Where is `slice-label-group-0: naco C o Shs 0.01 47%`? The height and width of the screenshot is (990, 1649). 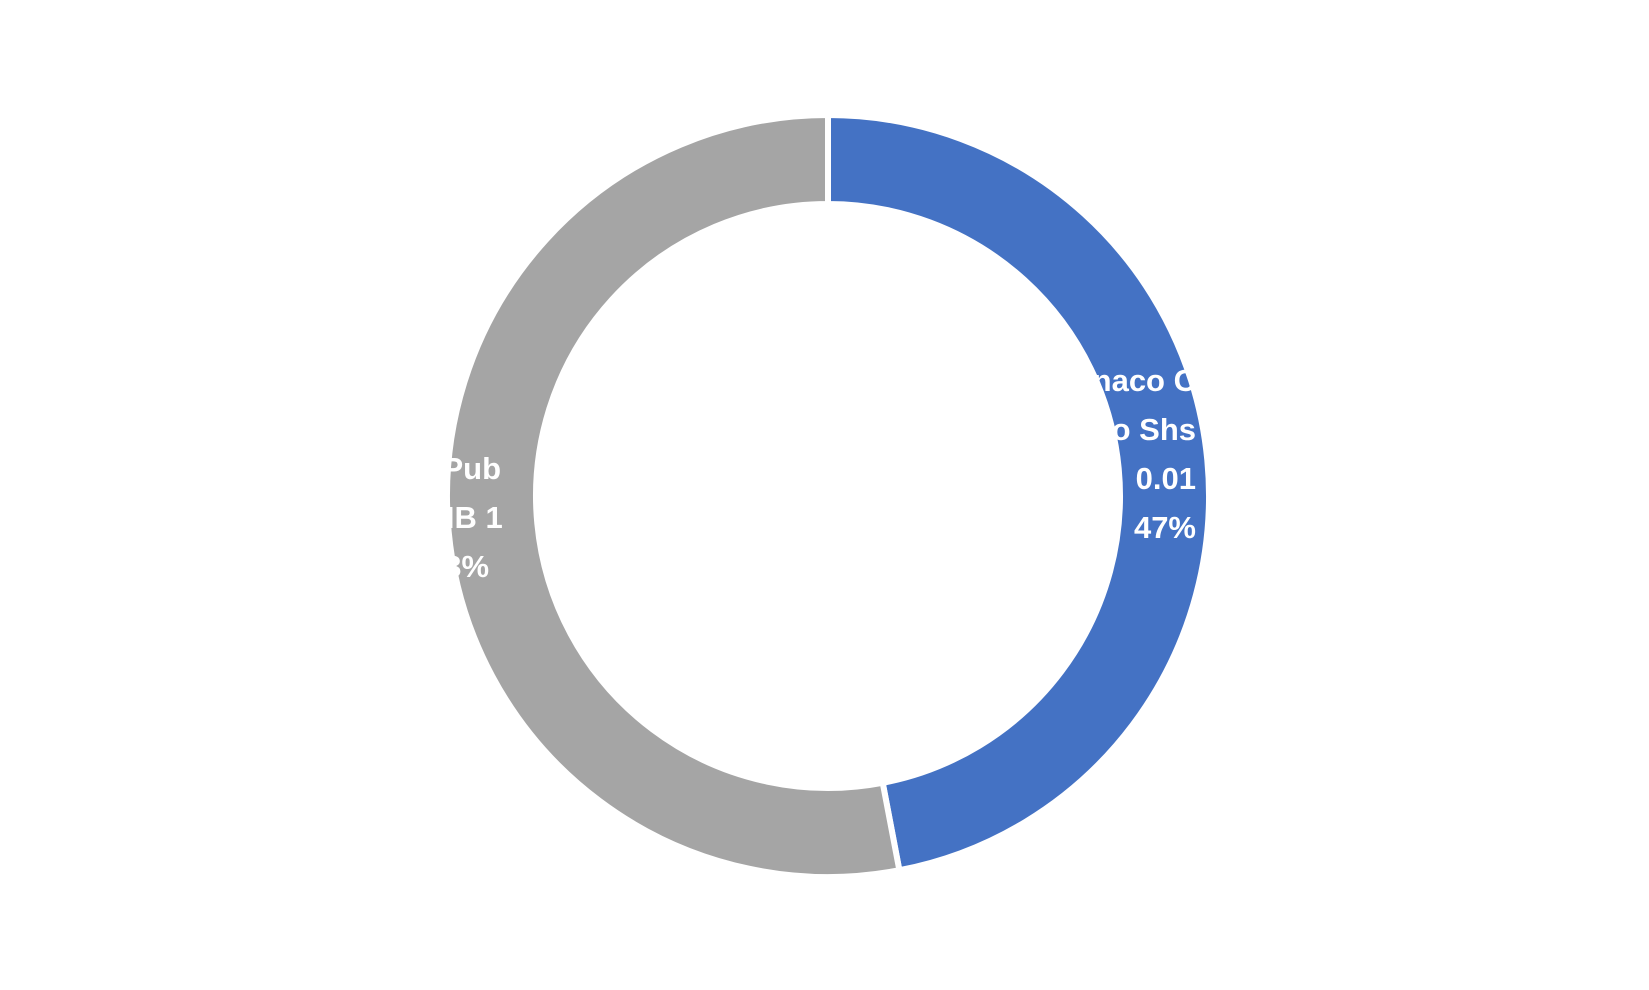 slice-label-group-0: naco C o Shs 0.01 47% is located at coordinates (1144, 454).